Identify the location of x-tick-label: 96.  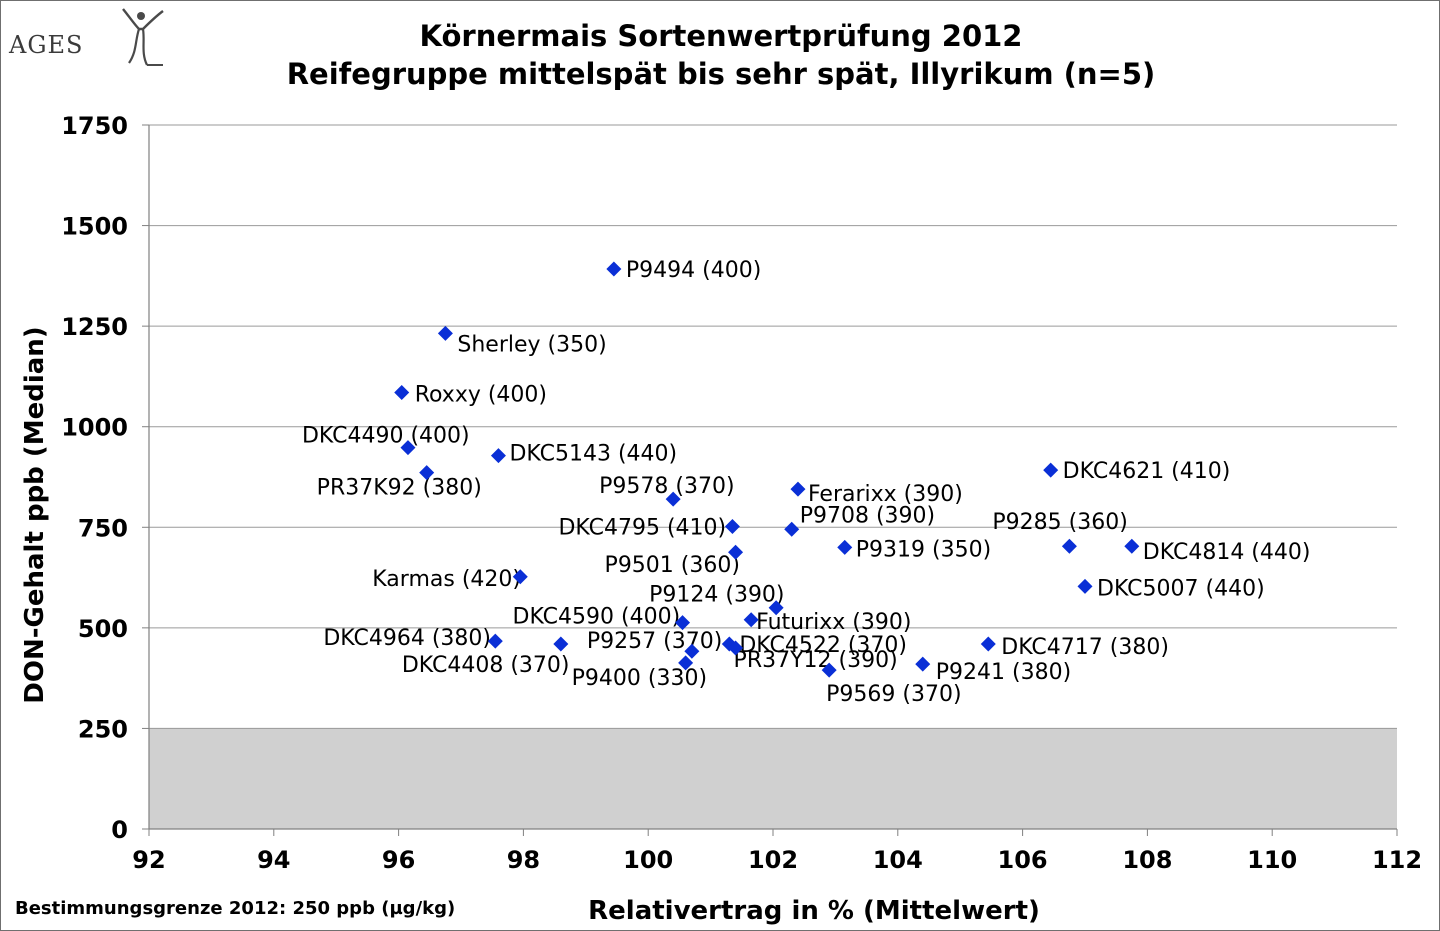
(398, 860).